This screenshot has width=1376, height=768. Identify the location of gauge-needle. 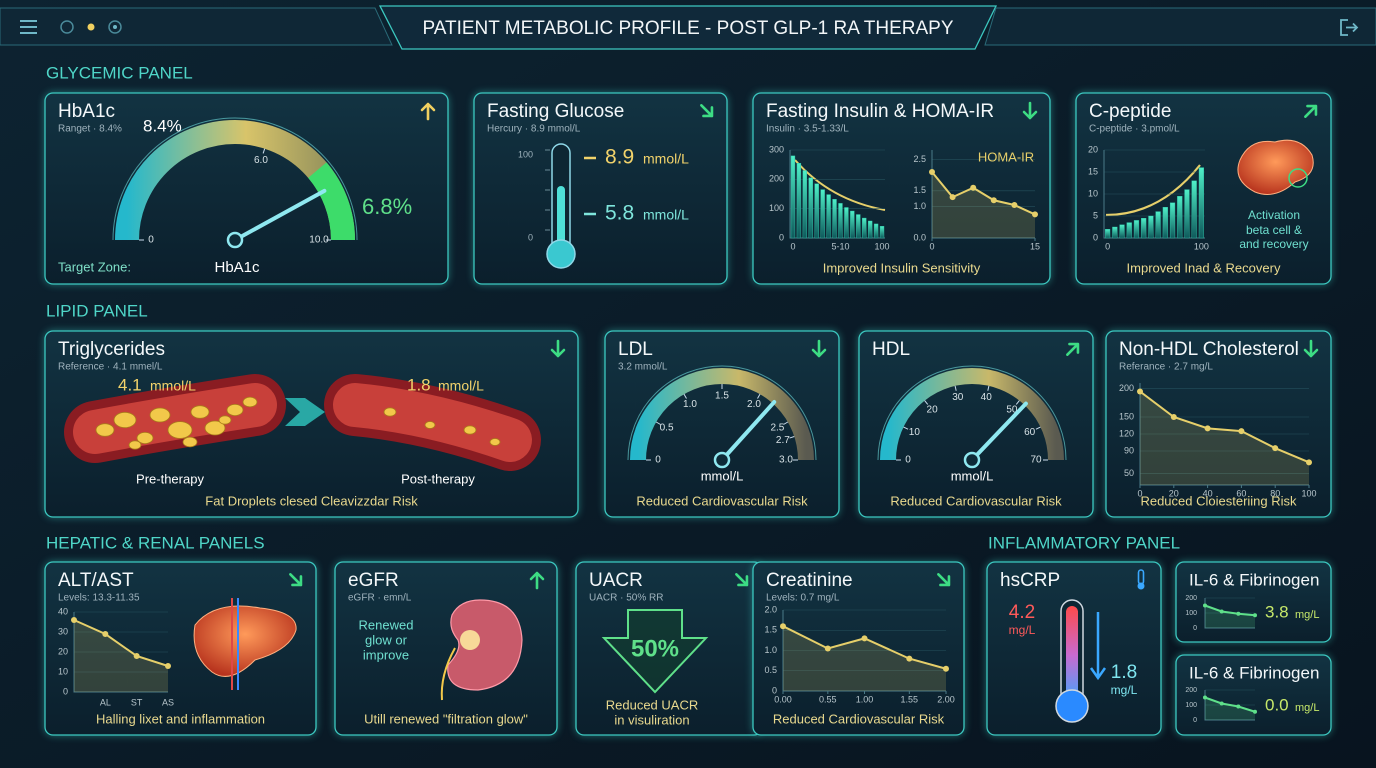
(280, 215).